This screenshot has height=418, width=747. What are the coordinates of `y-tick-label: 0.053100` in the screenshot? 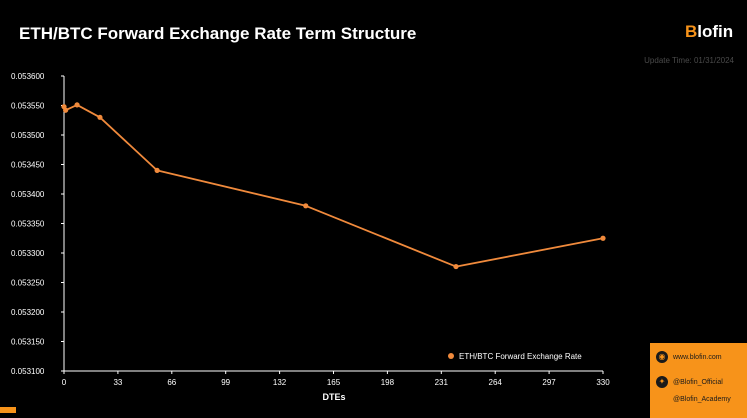 It's located at (28, 371).